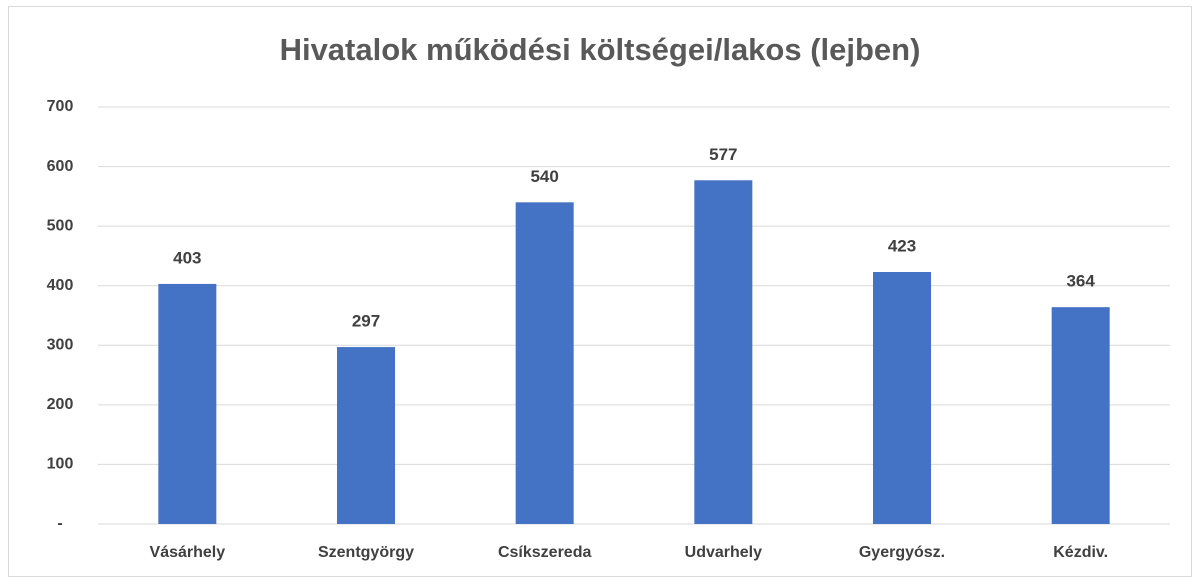  What do you see at coordinates (1080, 552) in the screenshot?
I see `x-tick-label: Kézdiv.` at bounding box center [1080, 552].